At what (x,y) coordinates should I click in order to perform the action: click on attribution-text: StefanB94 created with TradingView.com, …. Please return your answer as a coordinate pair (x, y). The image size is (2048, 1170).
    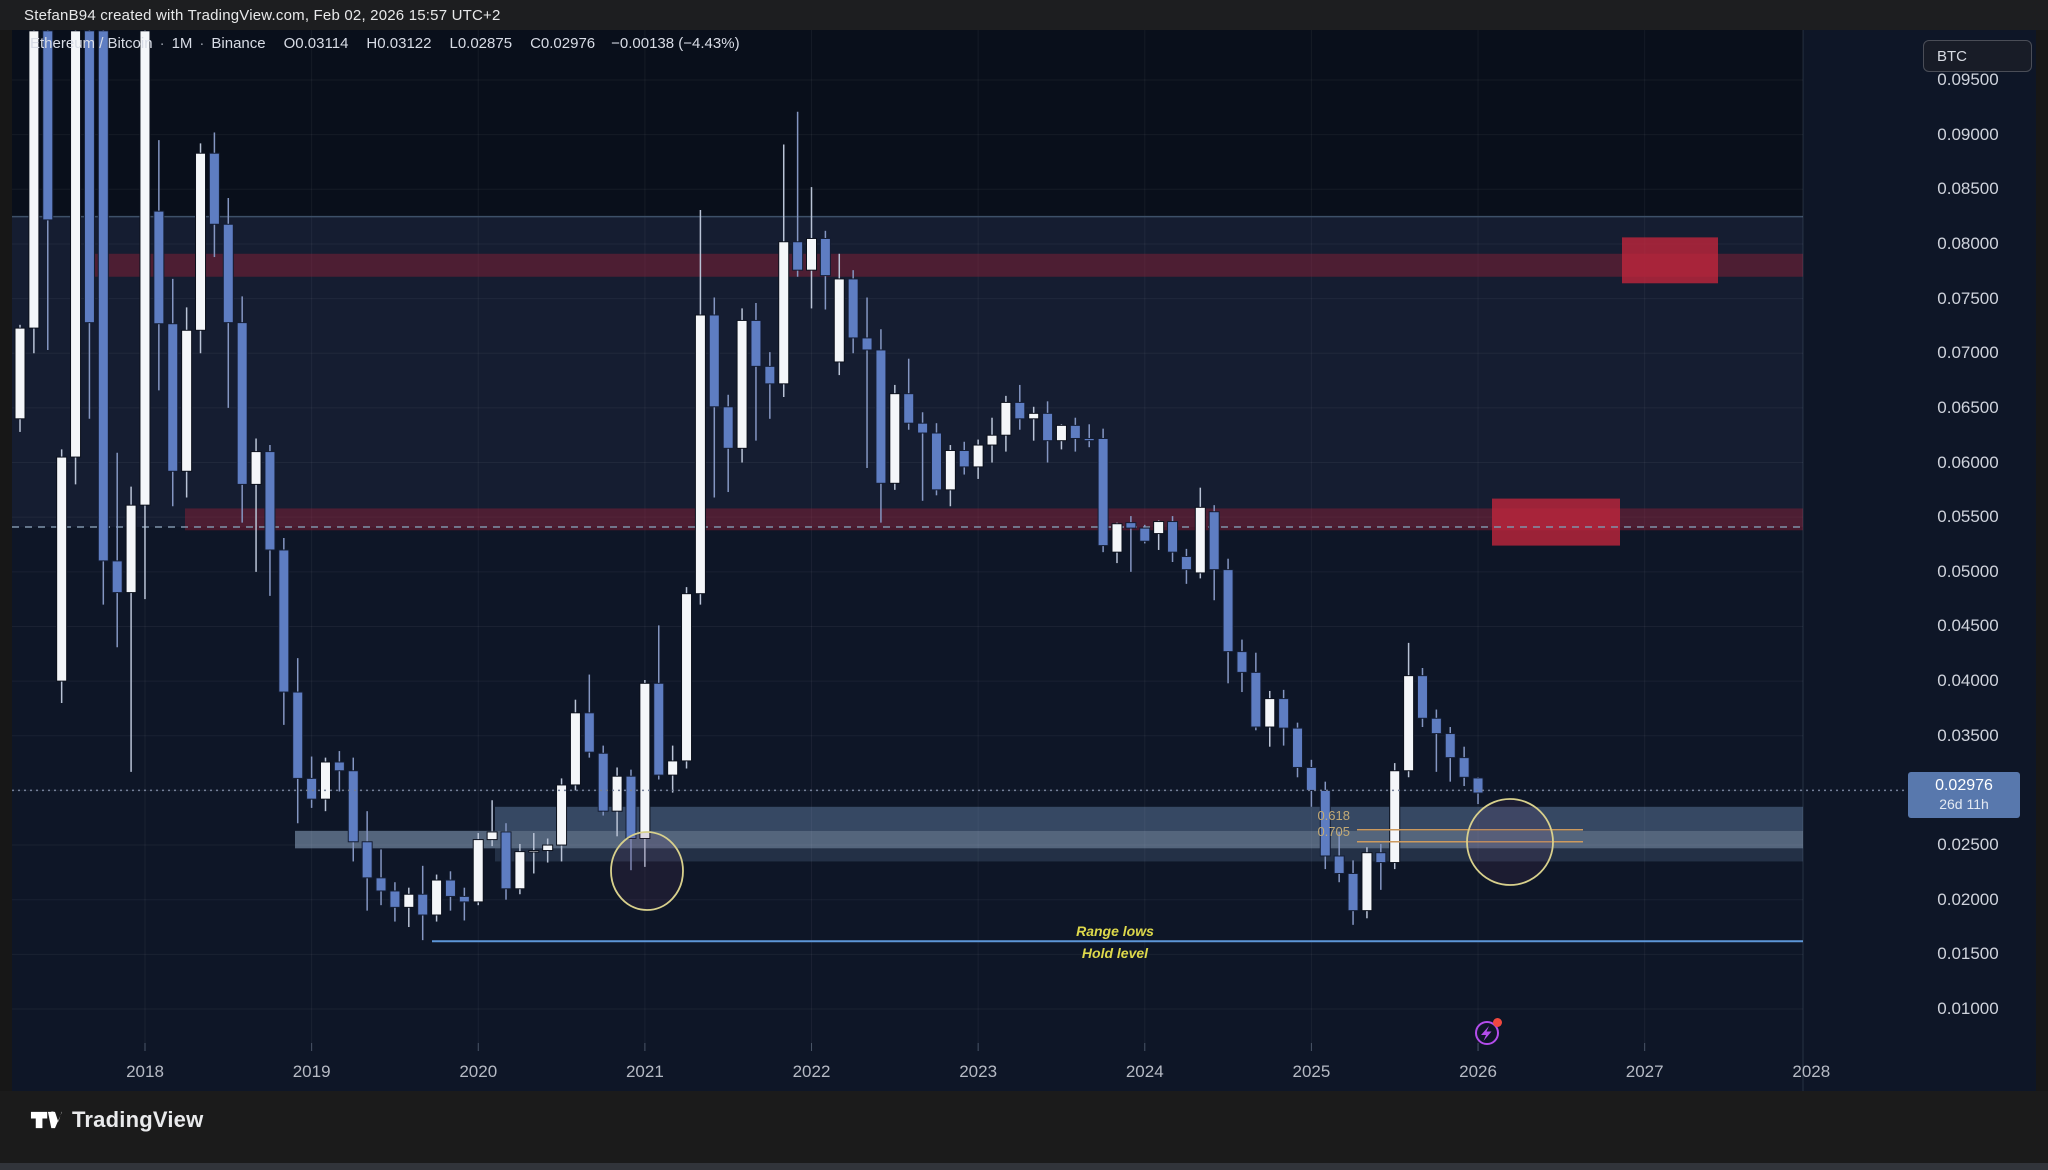
    Looking at the image, I should click on (262, 15).